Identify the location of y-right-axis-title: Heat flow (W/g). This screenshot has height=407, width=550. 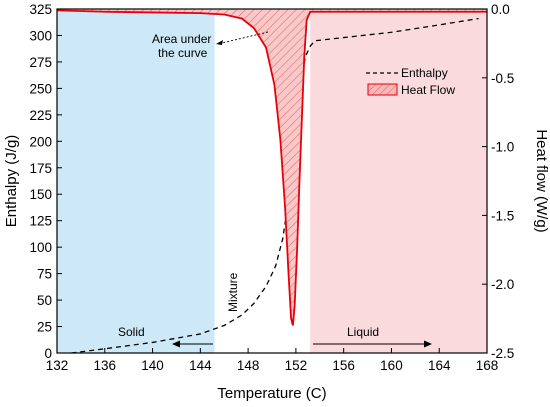
(541, 180).